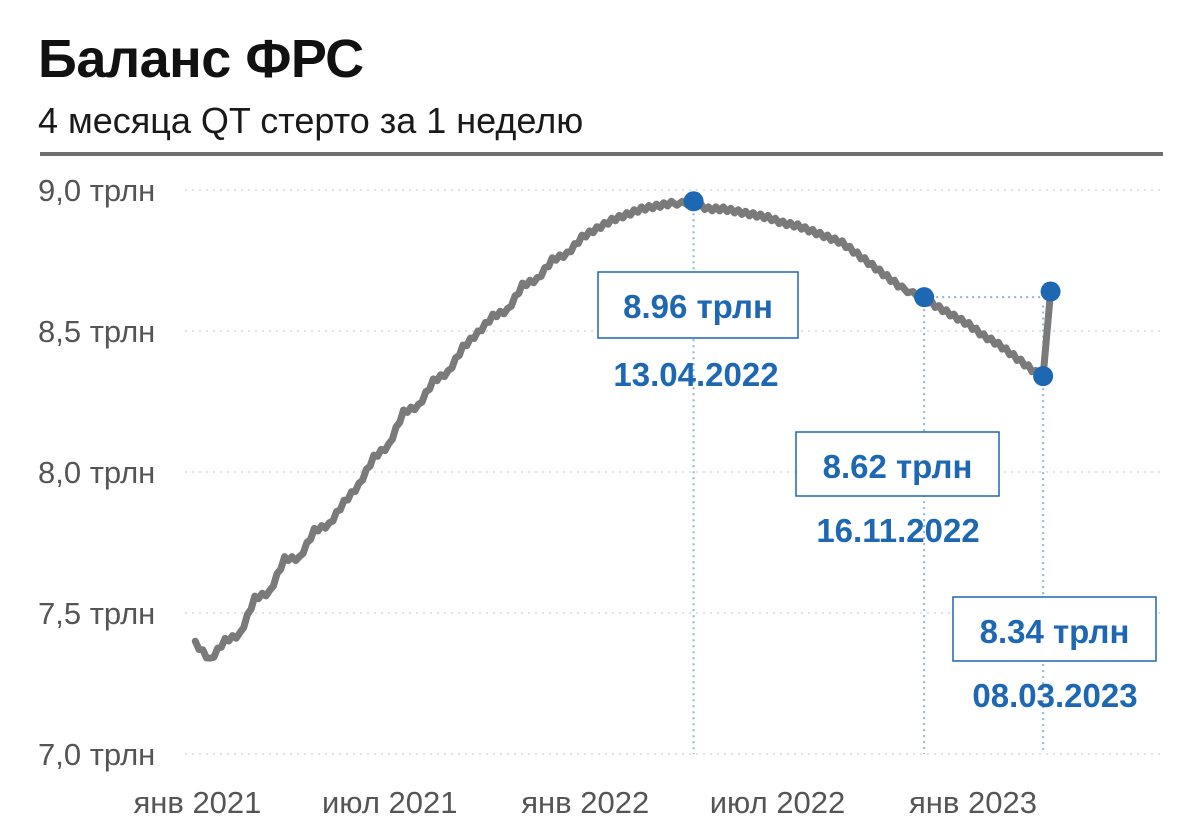  I want to click on x-tick-label: июл 2021, so click(390, 802).